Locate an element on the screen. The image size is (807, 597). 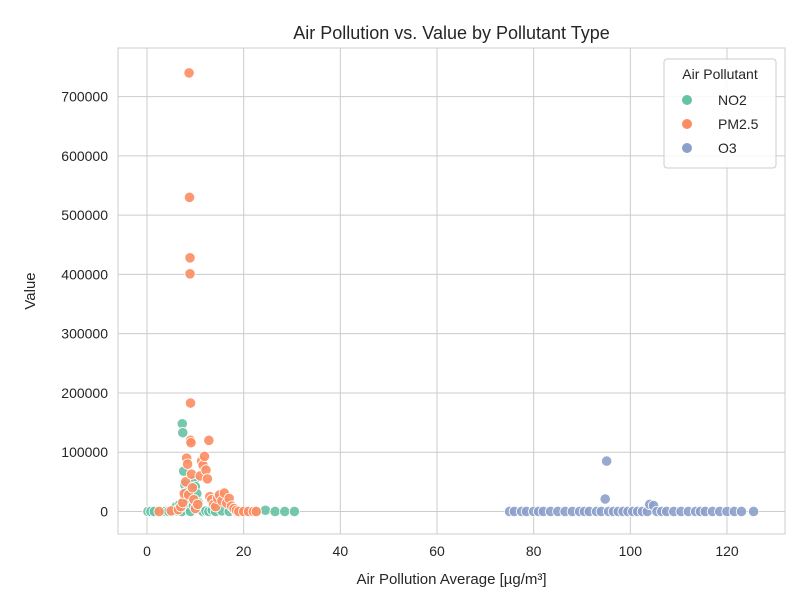
legend-label: O3 is located at coordinates (727, 148).